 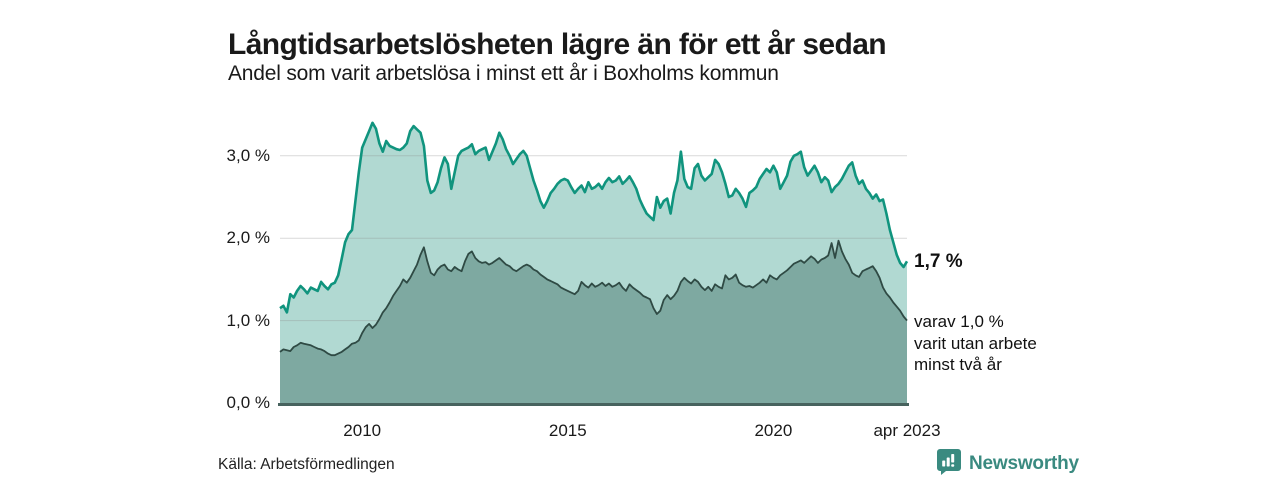 I want to click on y-tick-label: 2,0 %, so click(x=248, y=238).